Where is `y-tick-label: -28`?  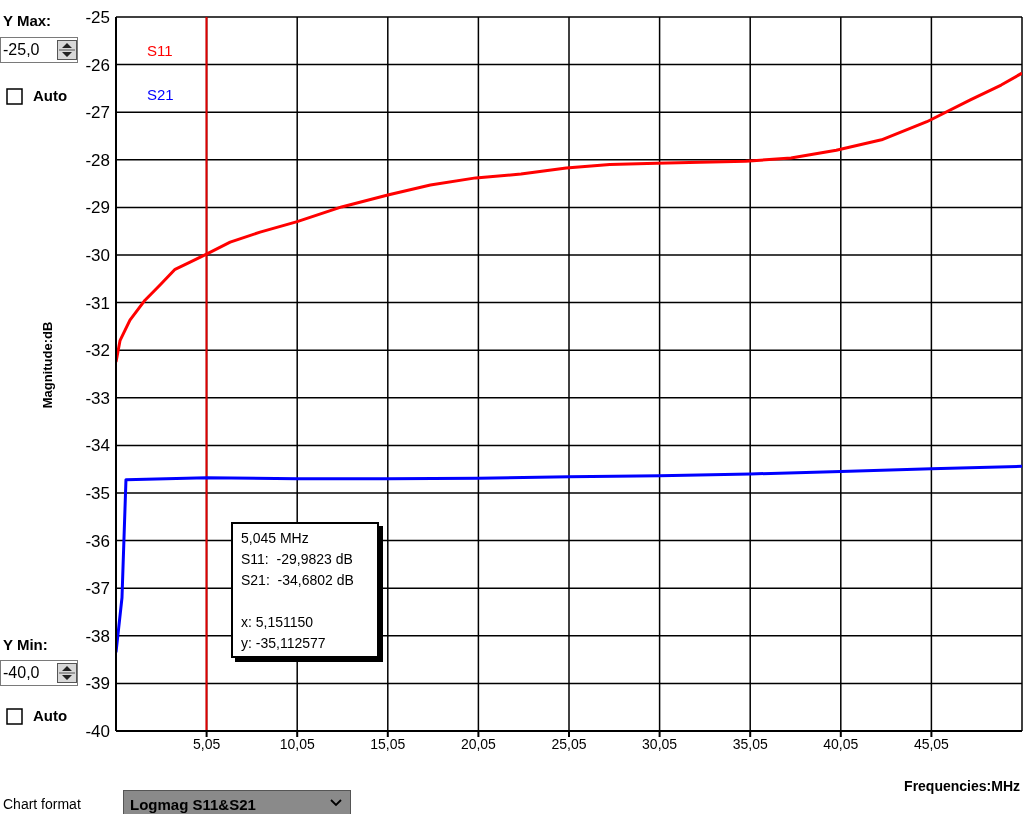 y-tick-label: -28 is located at coordinates (97, 160).